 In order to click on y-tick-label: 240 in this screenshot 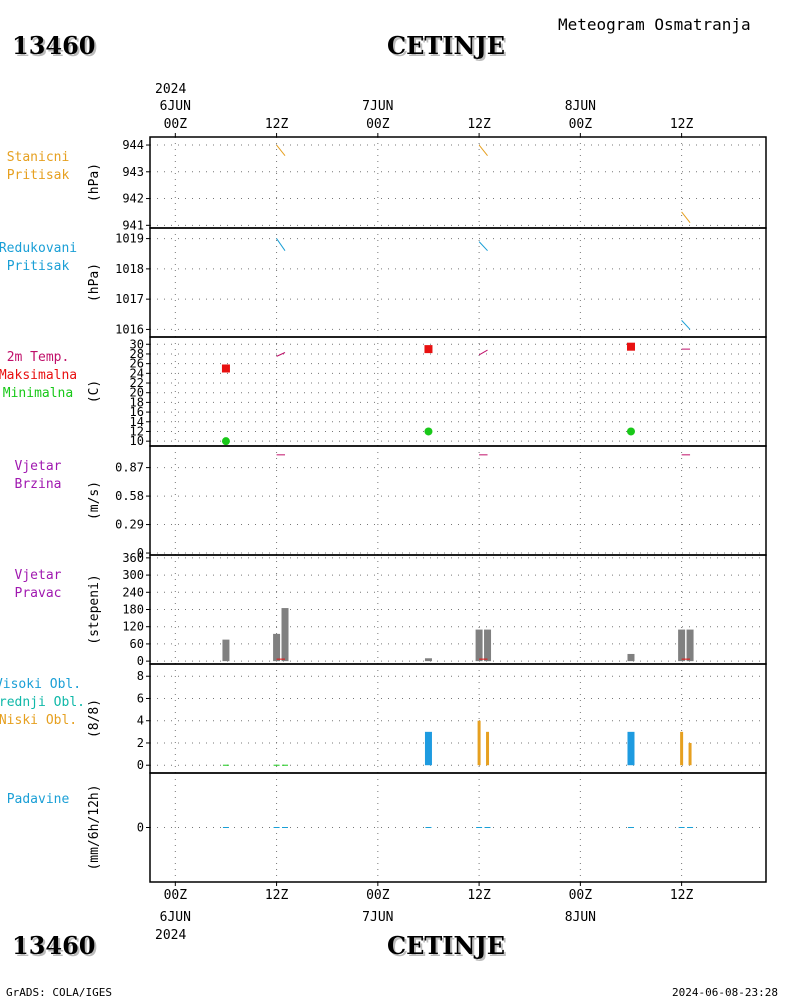, I will do `click(133, 592)`.